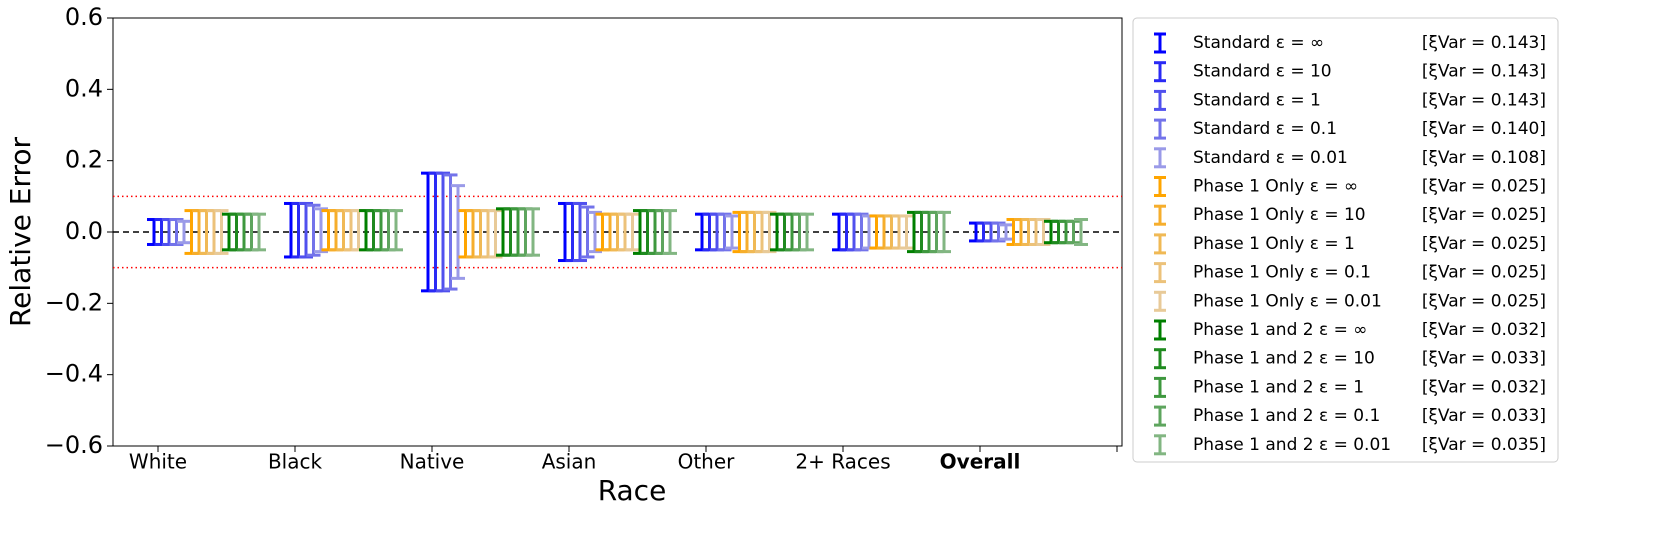 The image size is (1661, 546). Describe the element at coordinates (842, 462) in the screenshot. I see `x-tick-label: 2+ Races` at that location.